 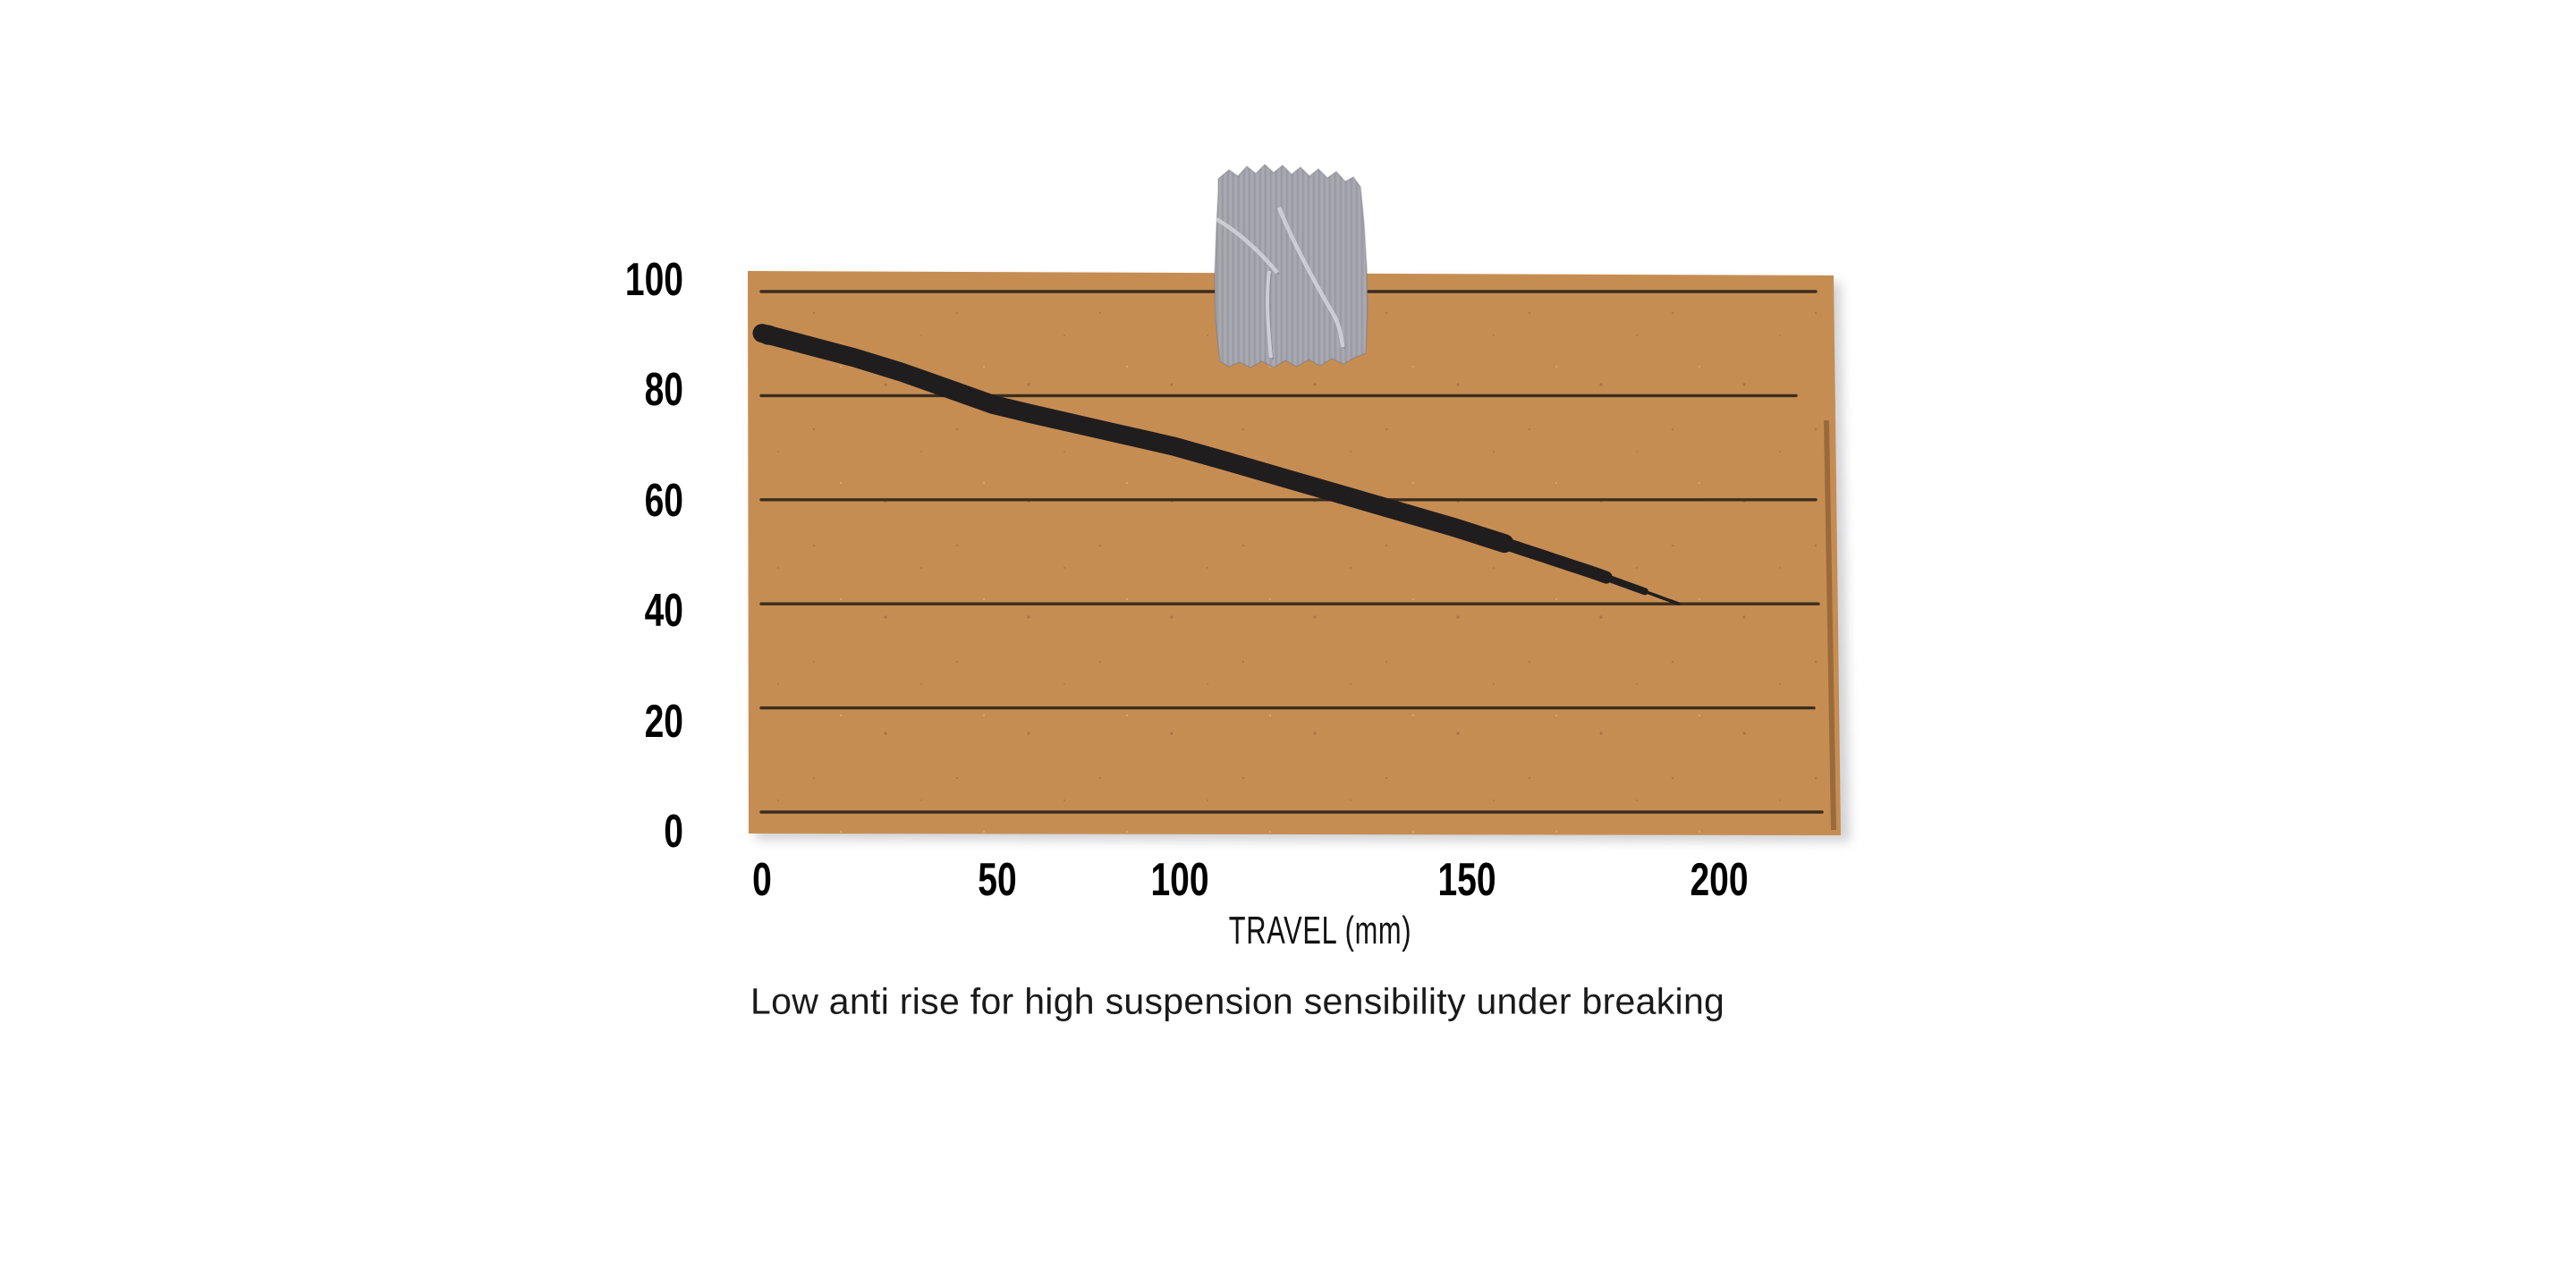 What do you see at coordinates (673, 832) in the screenshot?
I see `y-tick-label-0: 0` at bounding box center [673, 832].